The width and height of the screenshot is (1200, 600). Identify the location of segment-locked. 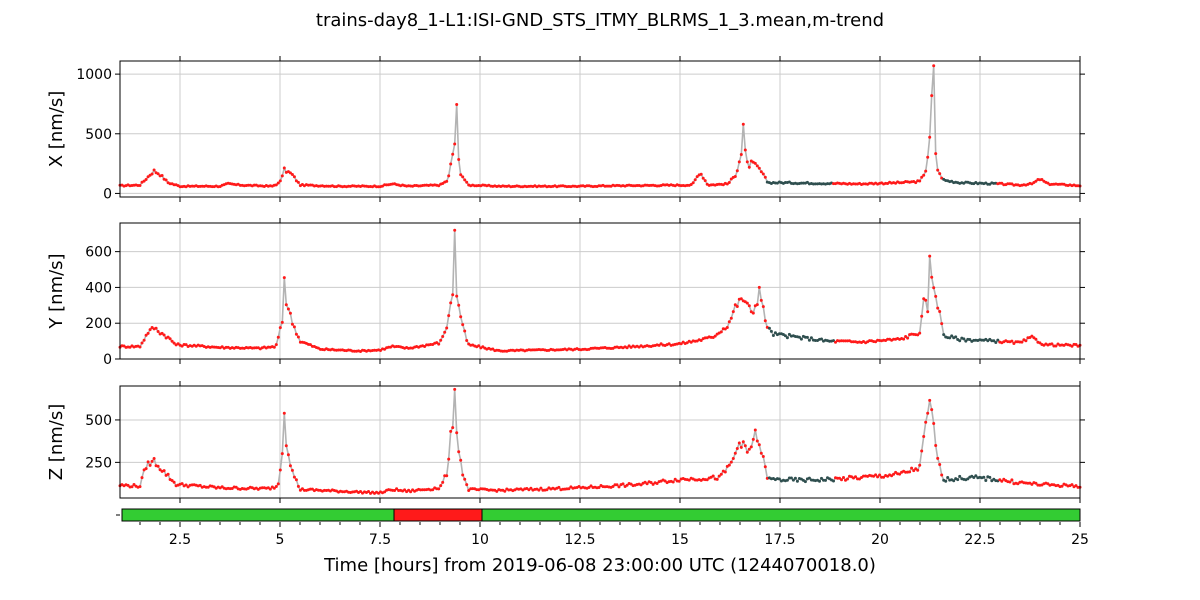
(258, 515).